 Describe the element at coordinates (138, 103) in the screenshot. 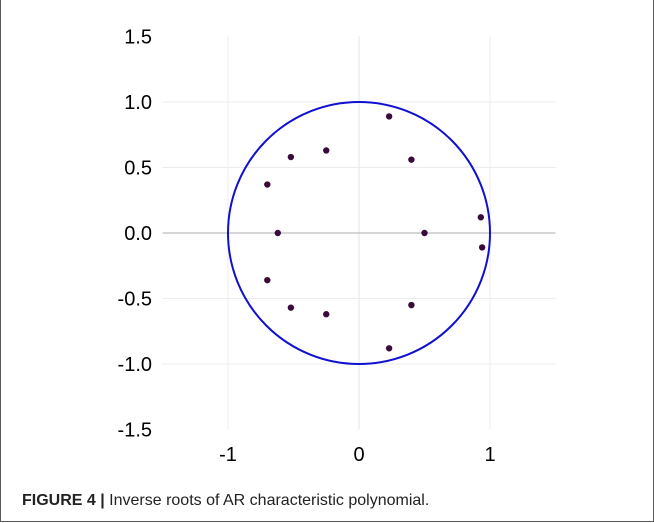

I see `y-tick-label-1: 1.0` at that location.